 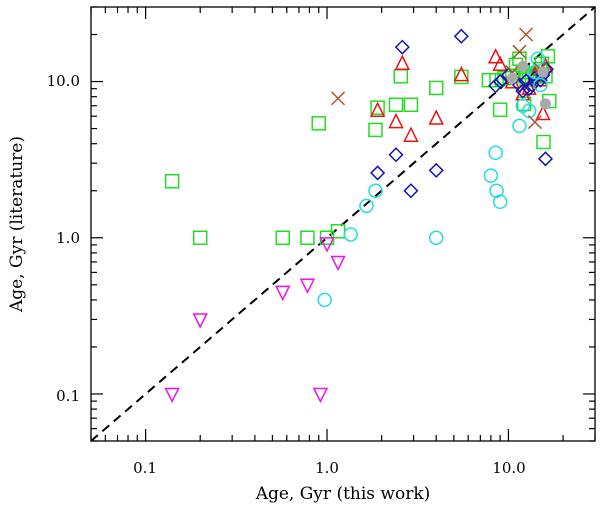 What do you see at coordinates (17, 224) in the screenshot?
I see `y-axis-title: Age, Gyr (literature)` at bounding box center [17, 224].